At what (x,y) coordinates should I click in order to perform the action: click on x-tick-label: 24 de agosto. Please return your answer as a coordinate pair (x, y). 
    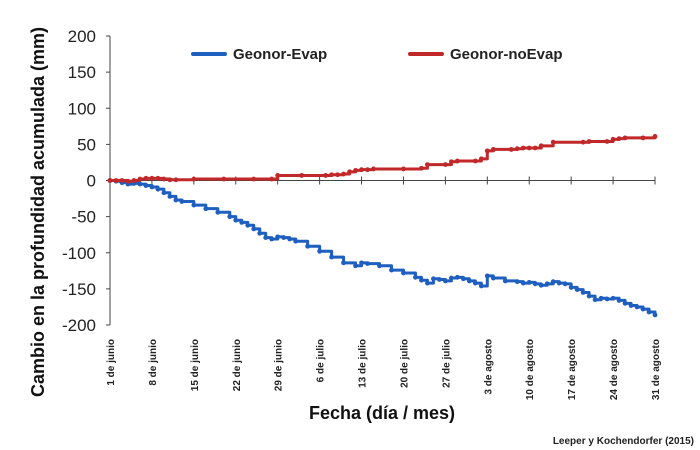
    Looking at the image, I should click on (614, 369).